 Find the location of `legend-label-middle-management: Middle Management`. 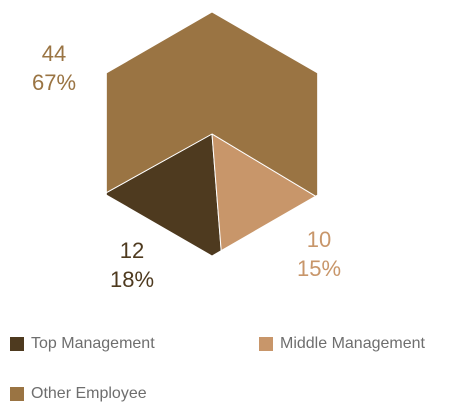

legend-label-middle-management: Middle Management is located at coordinates (352, 343).